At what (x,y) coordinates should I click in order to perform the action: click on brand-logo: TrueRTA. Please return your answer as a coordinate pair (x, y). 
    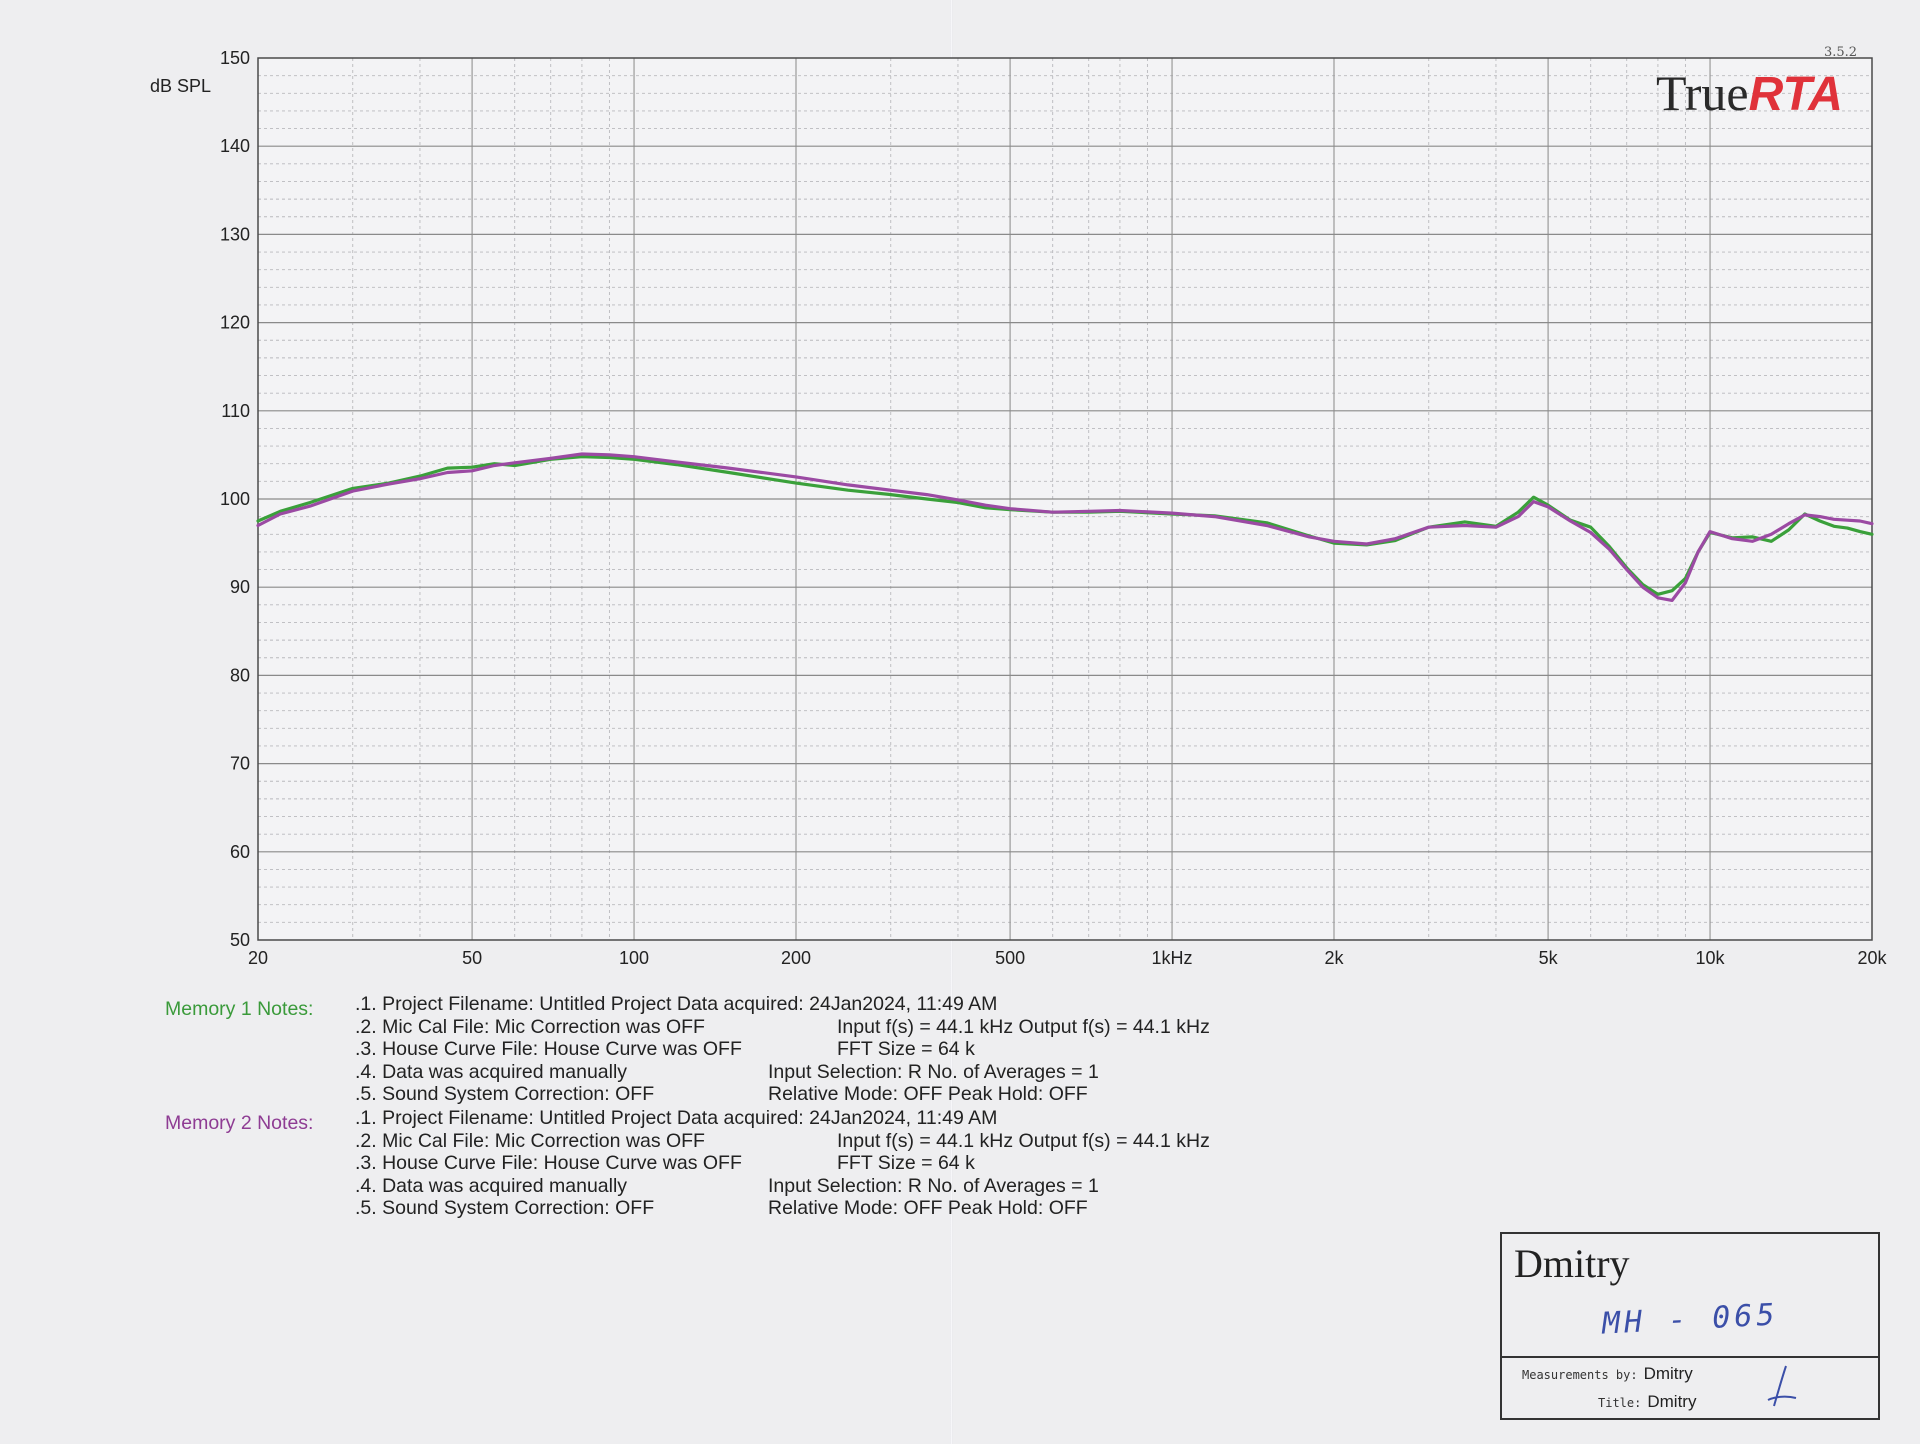
    Looking at the image, I should click on (1749, 93).